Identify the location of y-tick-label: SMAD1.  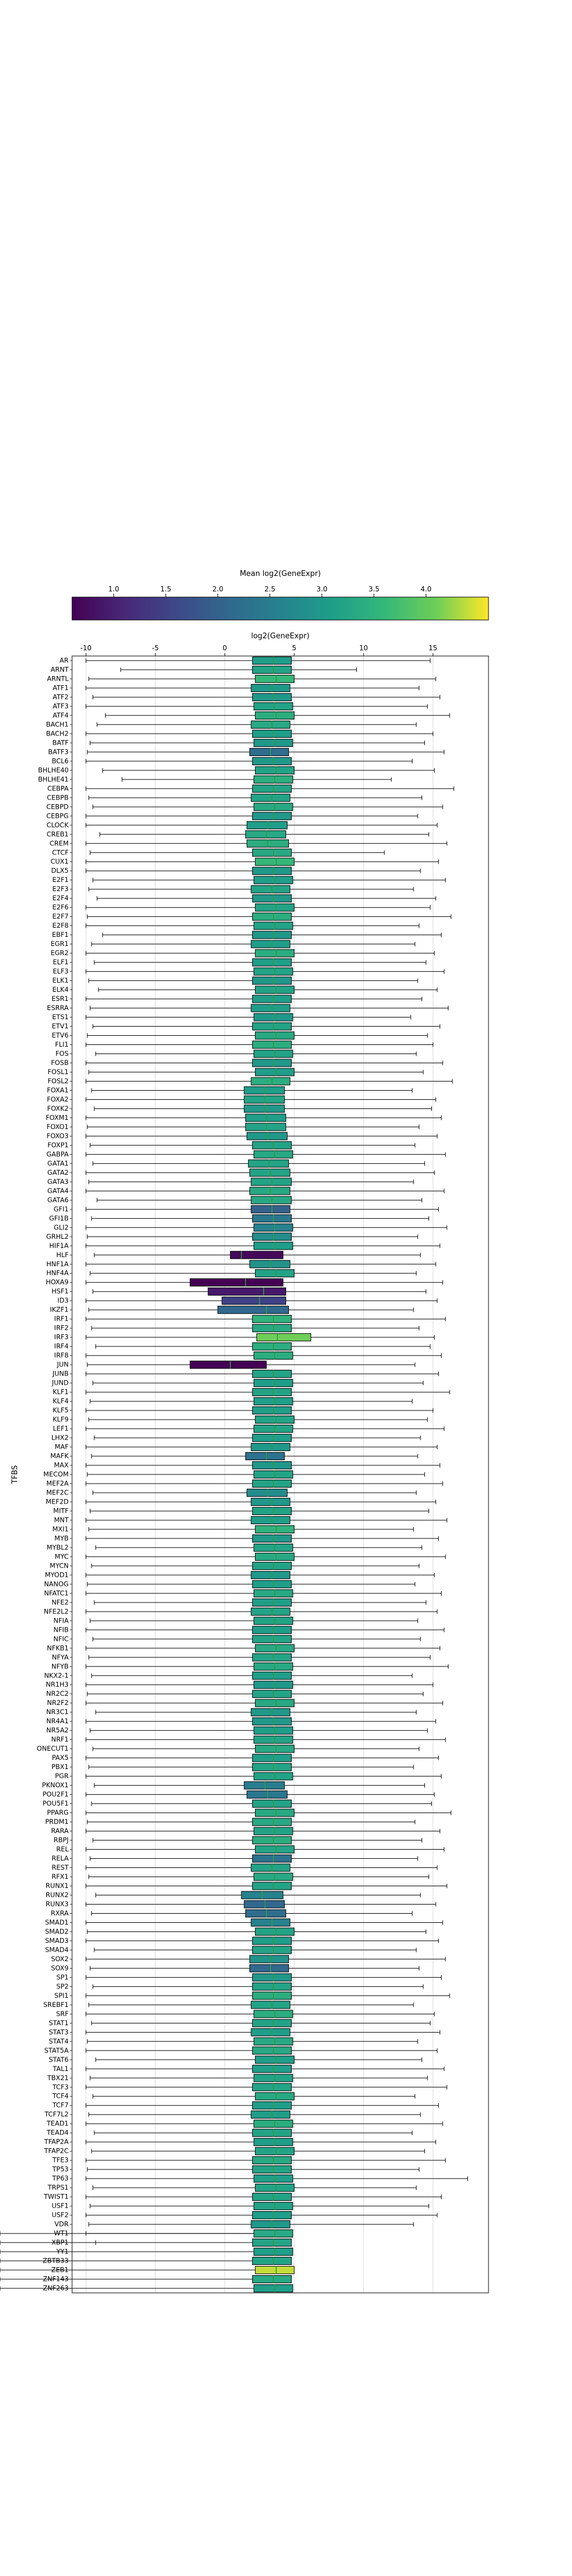
(57, 1922).